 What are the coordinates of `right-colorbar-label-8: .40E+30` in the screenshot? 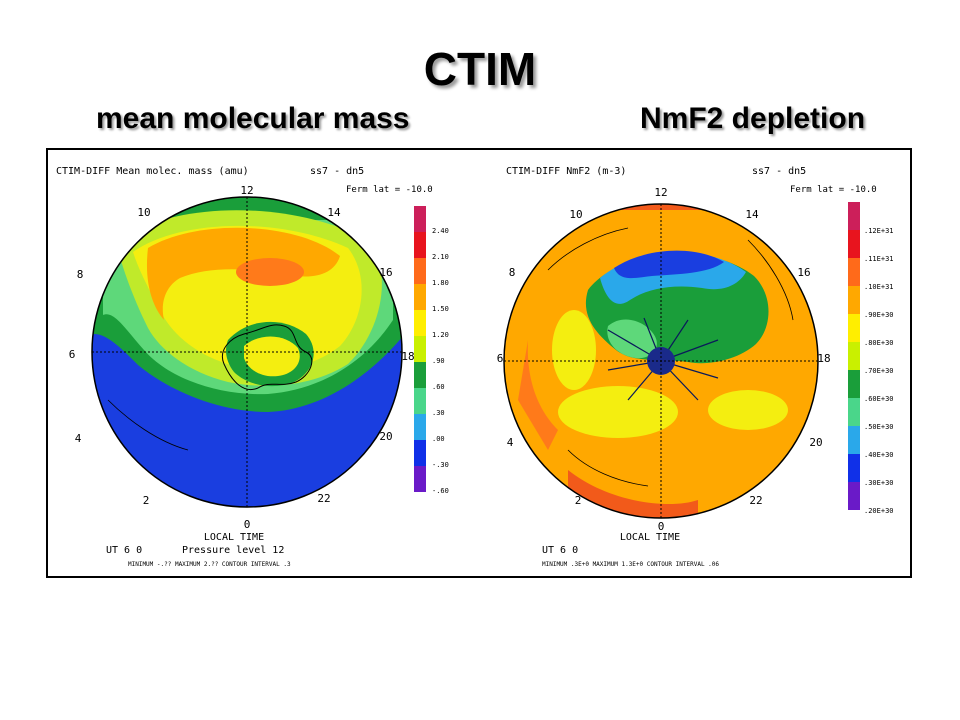 It's located at (879, 455).